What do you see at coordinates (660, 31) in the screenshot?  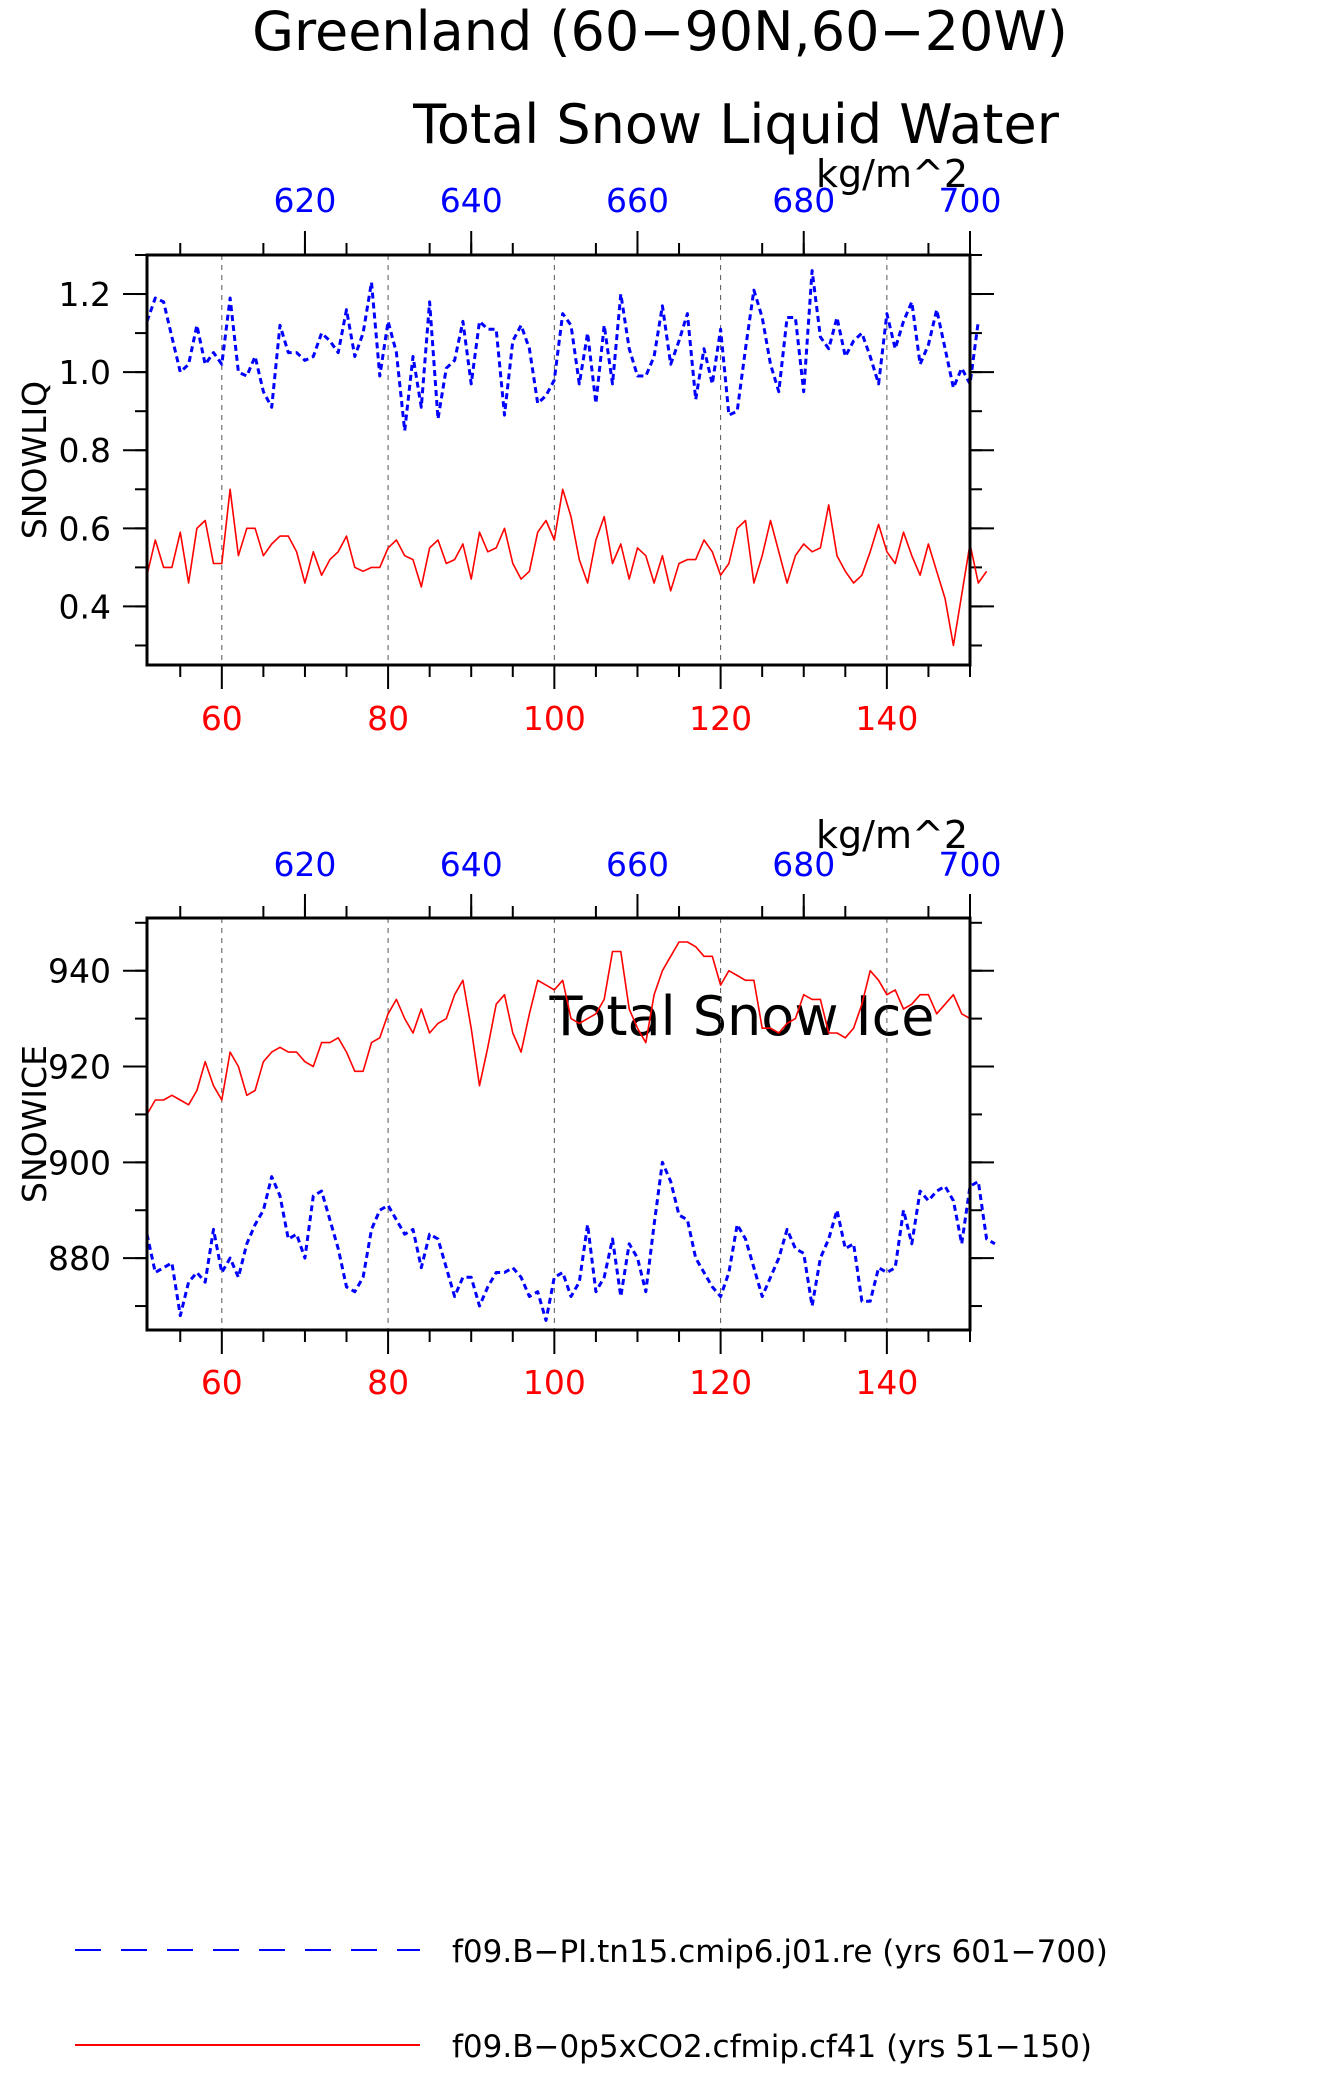 I see `figure-title-line1: Greenland (60−90N,60−20W)` at bounding box center [660, 31].